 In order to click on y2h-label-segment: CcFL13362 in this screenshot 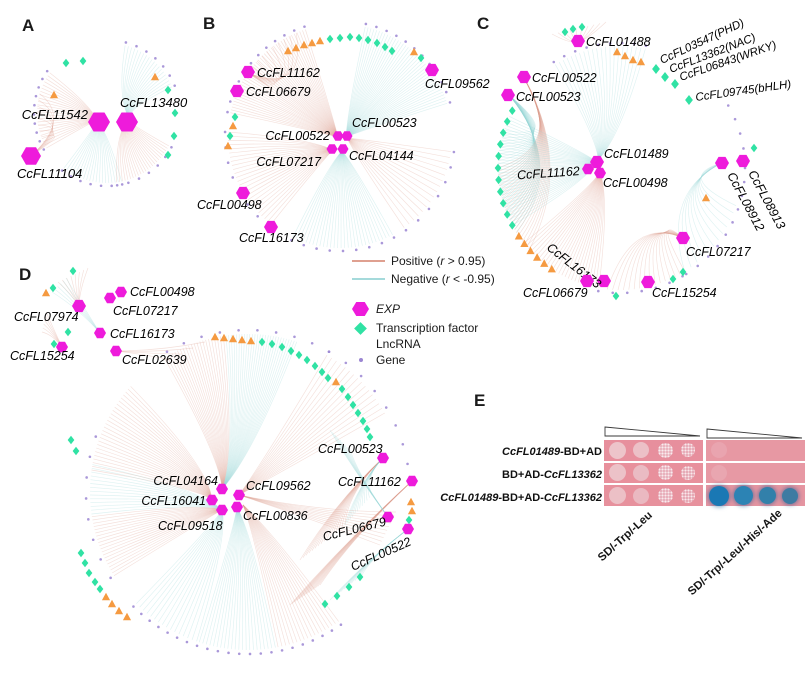, I will do `click(572, 475)`.